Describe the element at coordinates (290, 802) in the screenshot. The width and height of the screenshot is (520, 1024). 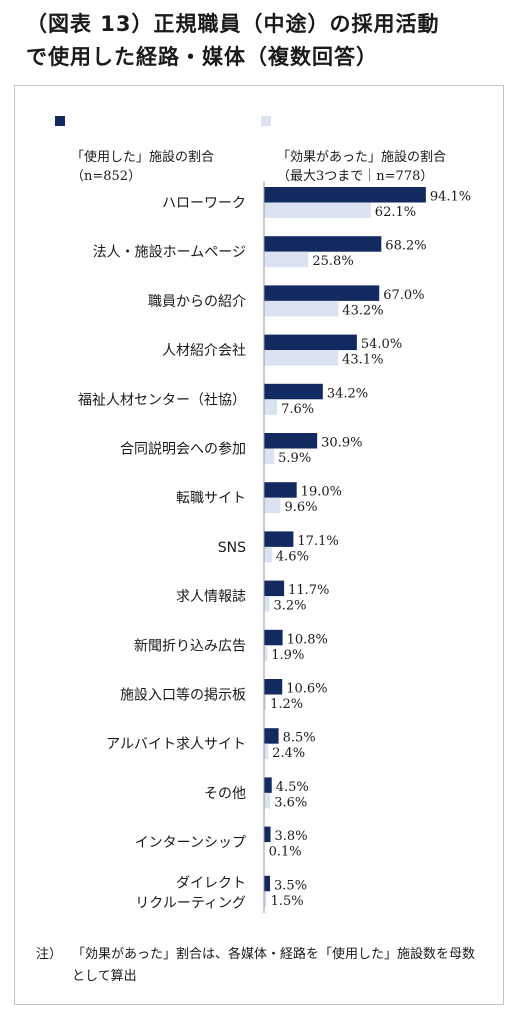
I see `data-label-effective: 3.6%` at that location.